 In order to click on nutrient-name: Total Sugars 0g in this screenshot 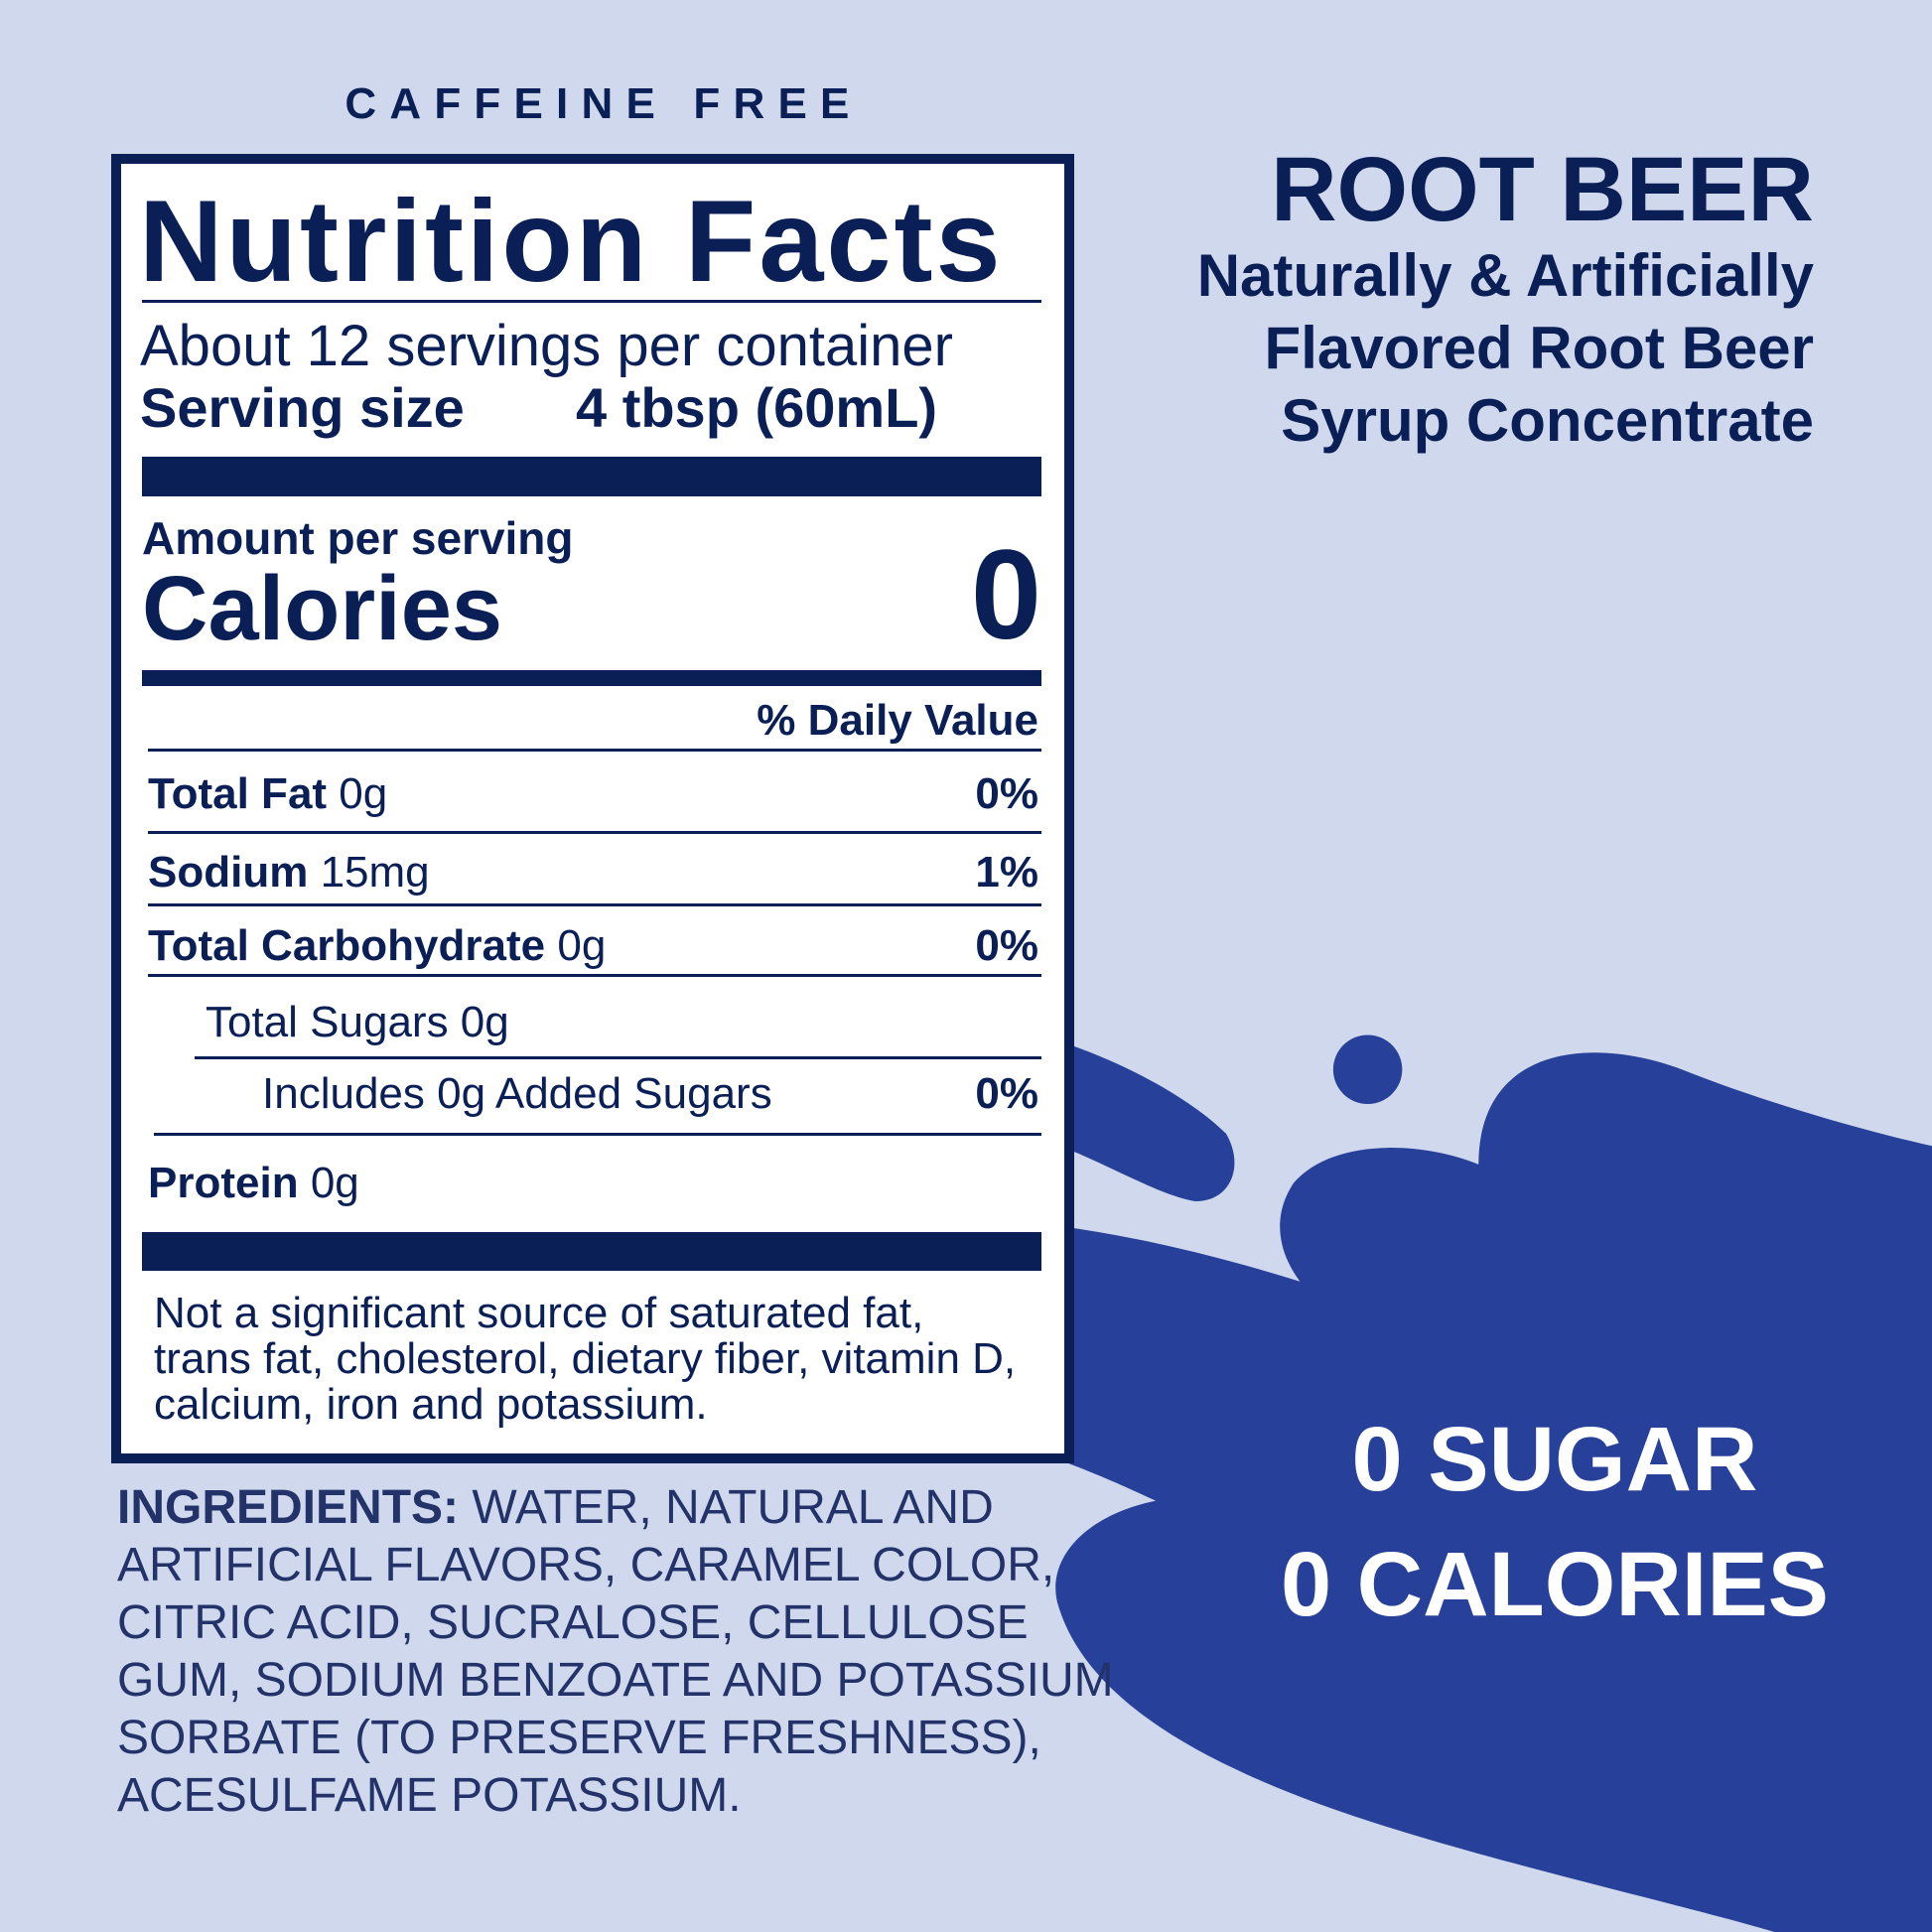, I will do `click(357, 1022)`.